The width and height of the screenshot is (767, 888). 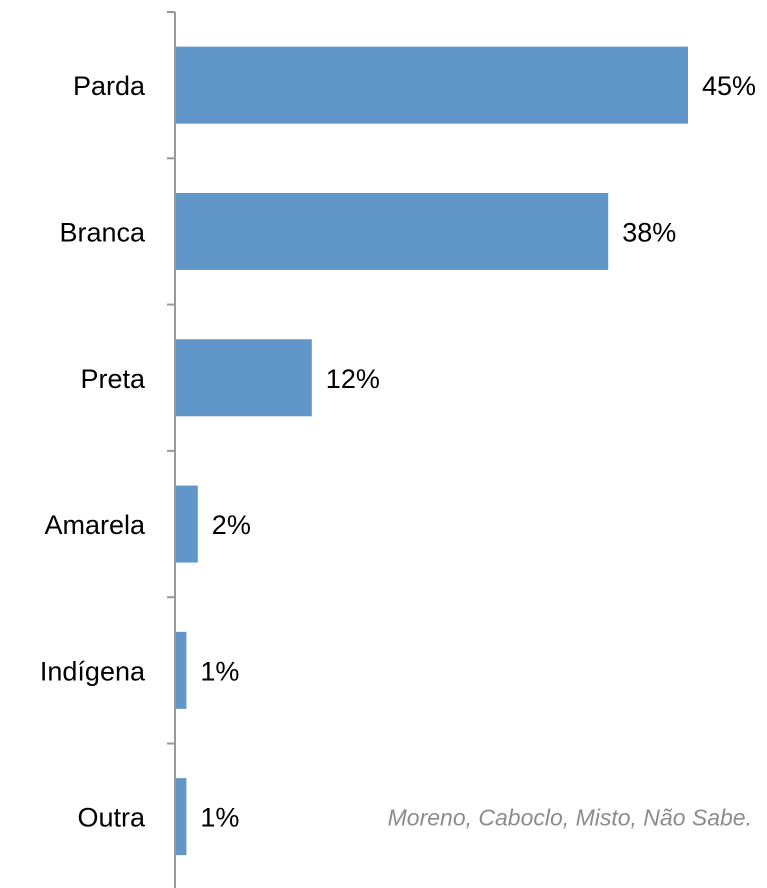 I want to click on category-label-2: Preta, so click(x=113, y=379).